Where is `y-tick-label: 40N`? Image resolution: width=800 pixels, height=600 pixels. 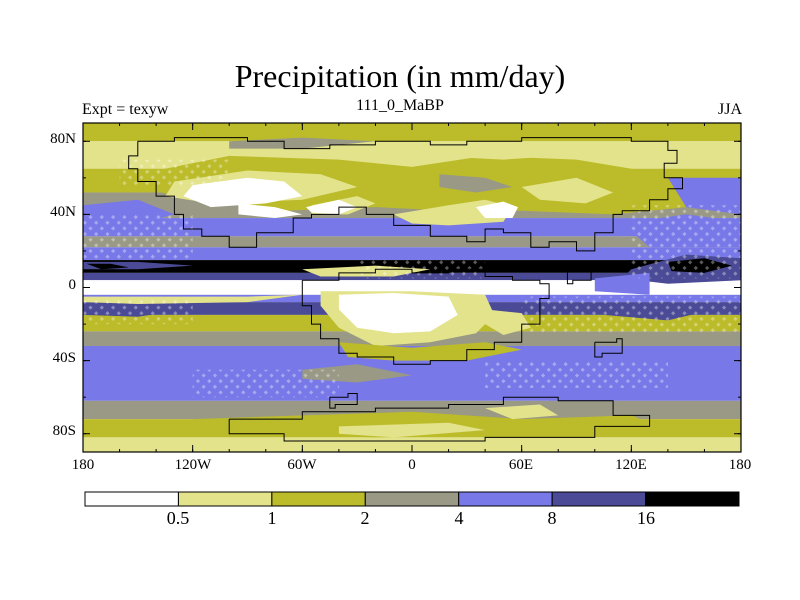 y-tick-label: 40N is located at coordinates (63, 212).